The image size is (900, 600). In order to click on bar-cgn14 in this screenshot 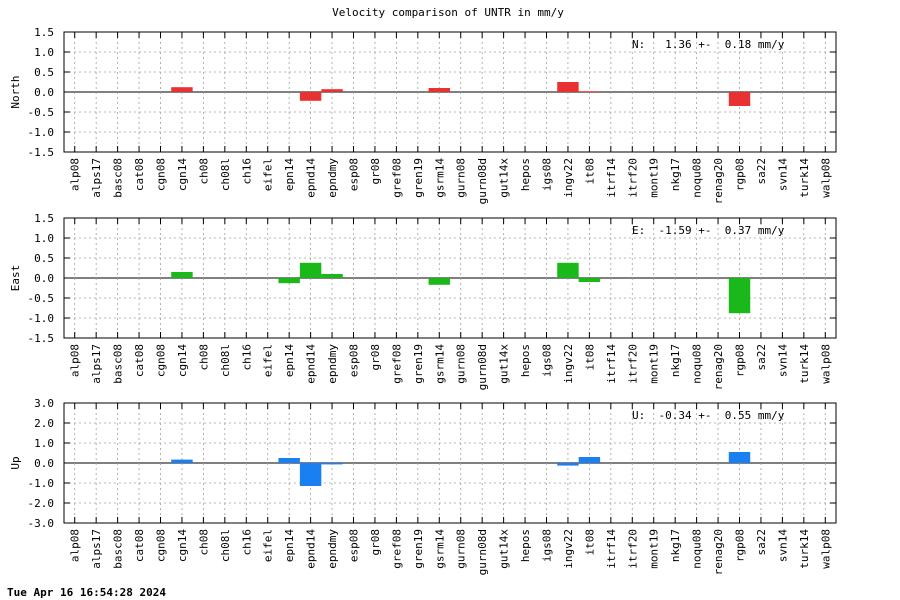, I will do `click(182, 89)`.